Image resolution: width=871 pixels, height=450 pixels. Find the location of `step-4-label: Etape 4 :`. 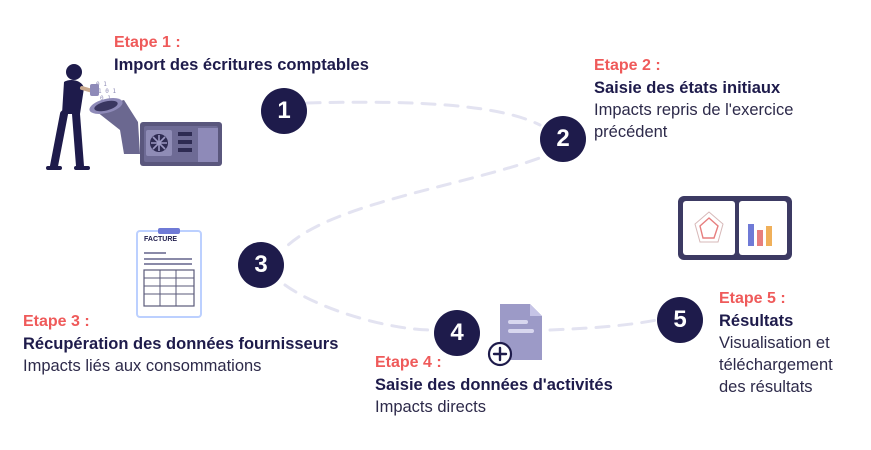

step-4-label: Etape 4 : is located at coordinates (408, 362).